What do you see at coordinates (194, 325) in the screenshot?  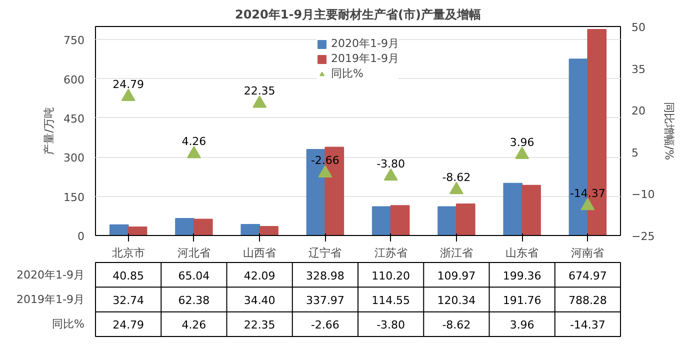 I see `data-label: 4.26` at bounding box center [194, 325].